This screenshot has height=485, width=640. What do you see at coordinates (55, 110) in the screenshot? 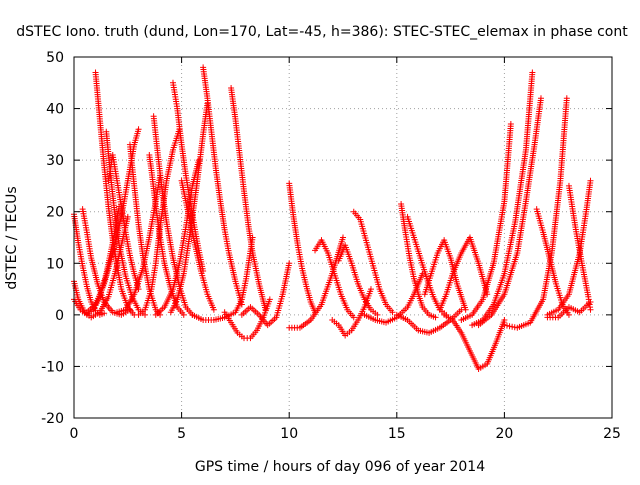
I see `y-tick-label: 40` at bounding box center [55, 110].